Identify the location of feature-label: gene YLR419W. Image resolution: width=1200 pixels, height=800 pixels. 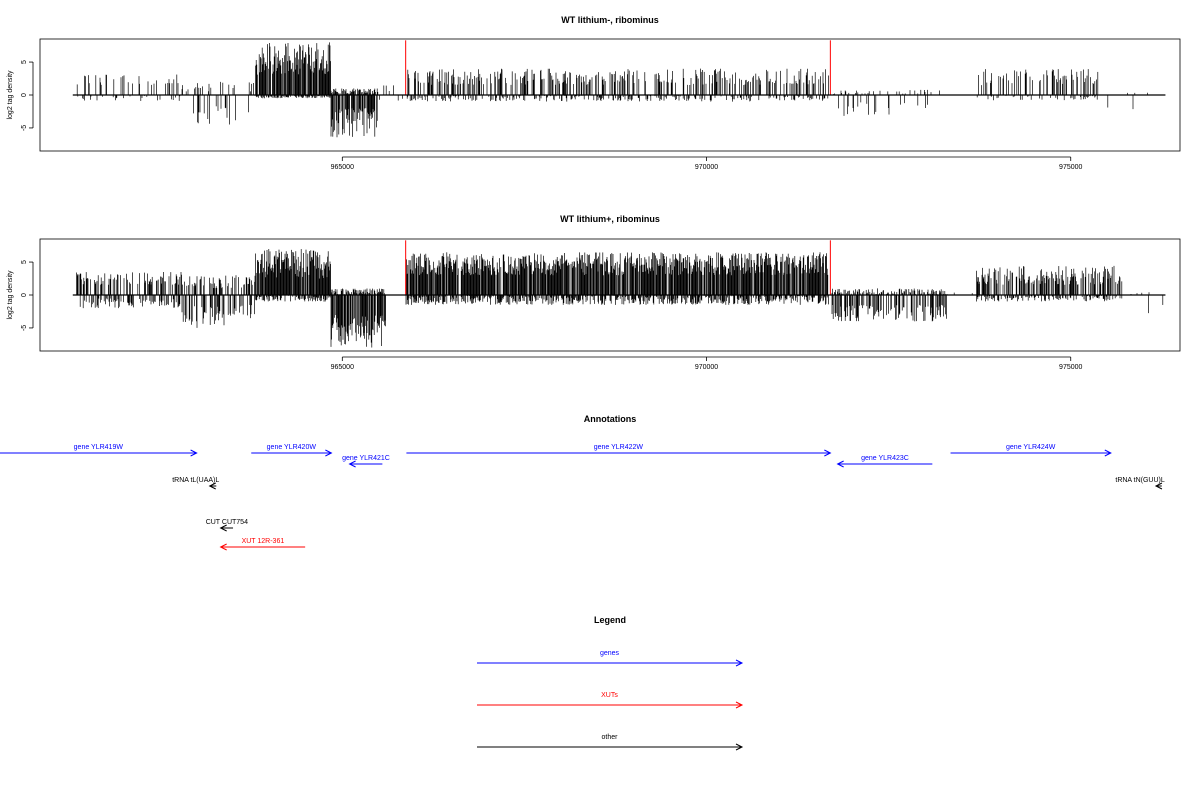
(99, 447).